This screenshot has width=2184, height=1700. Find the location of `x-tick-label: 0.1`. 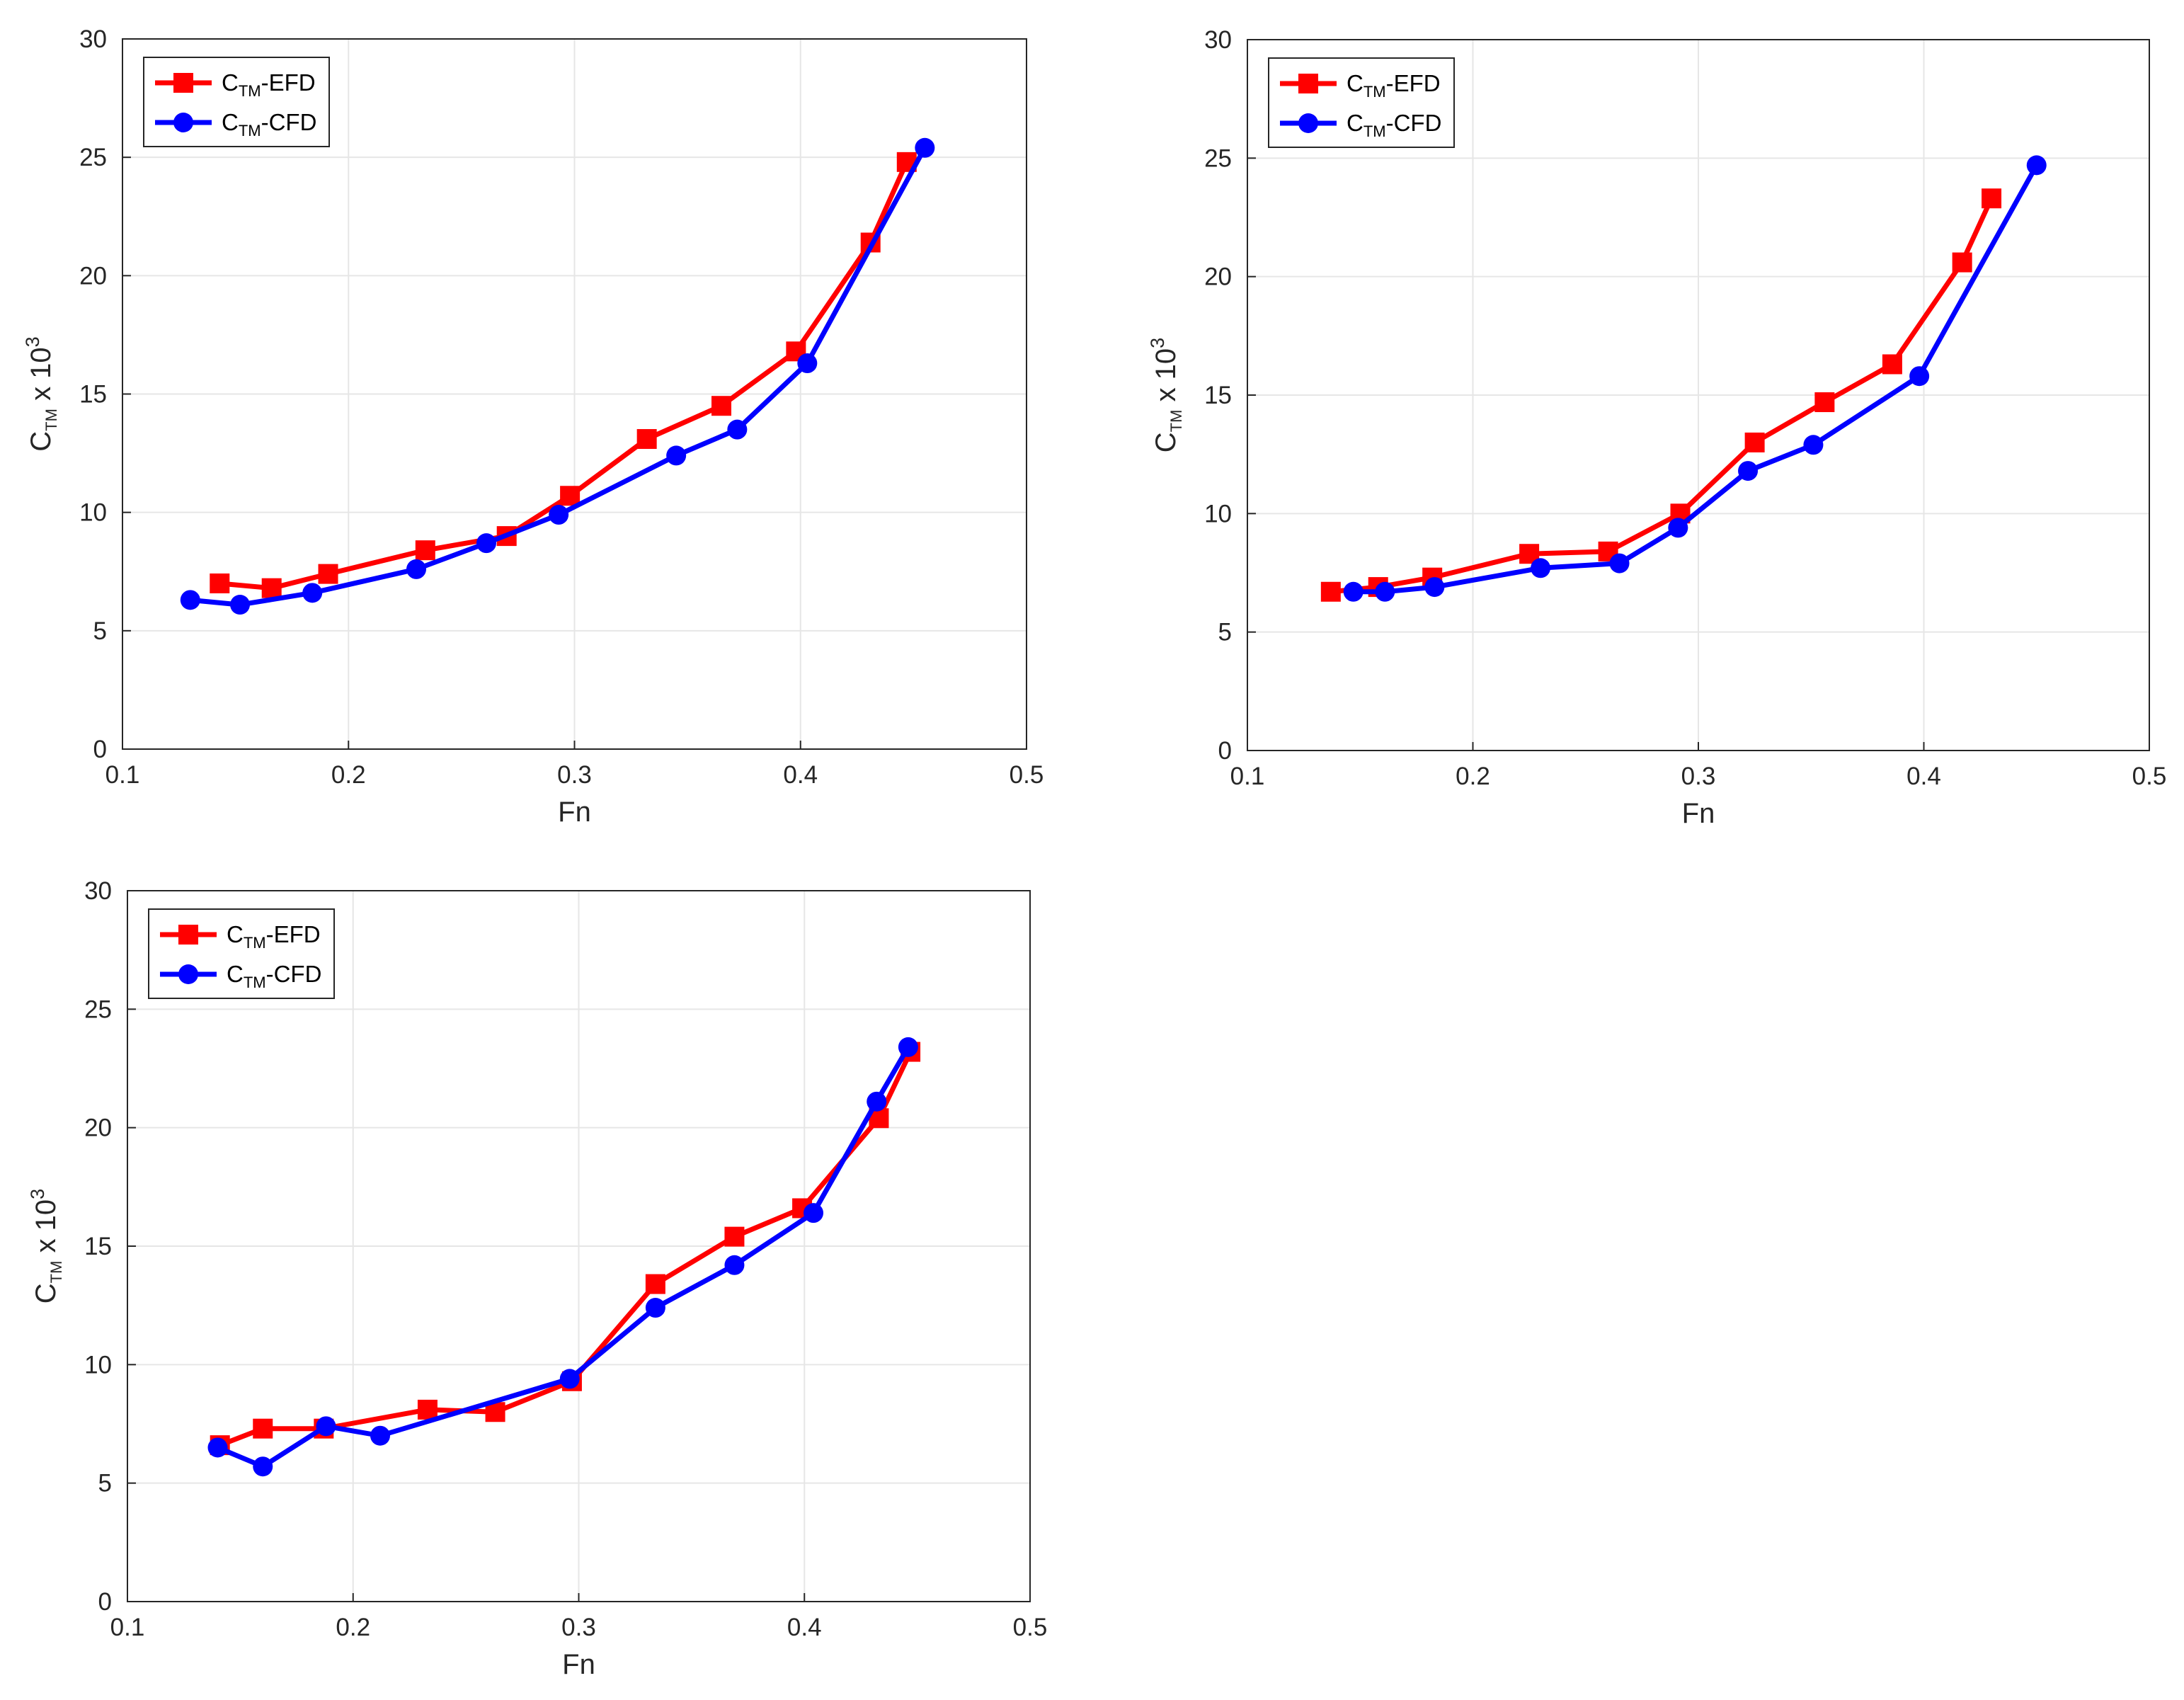

x-tick-label: 0.1 is located at coordinates (122, 775).